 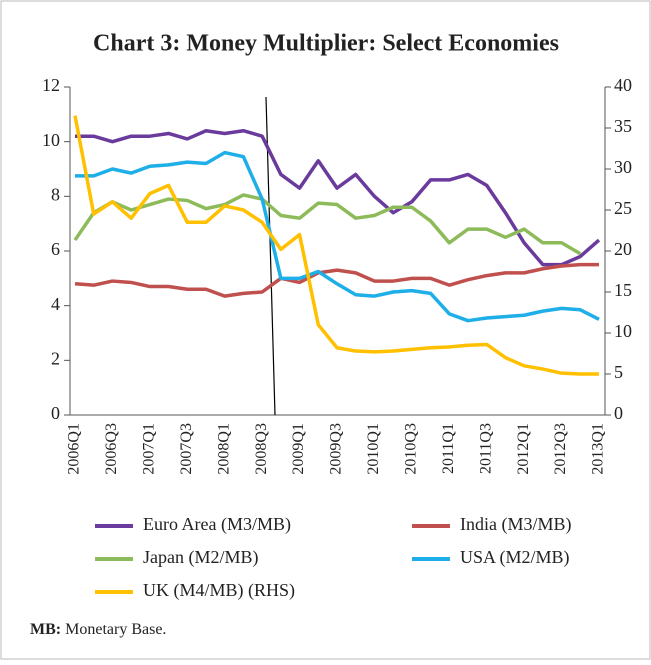 What do you see at coordinates (618, 413) in the screenshot?
I see `y2-tick-label: 0` at bounding box center [618, 413].